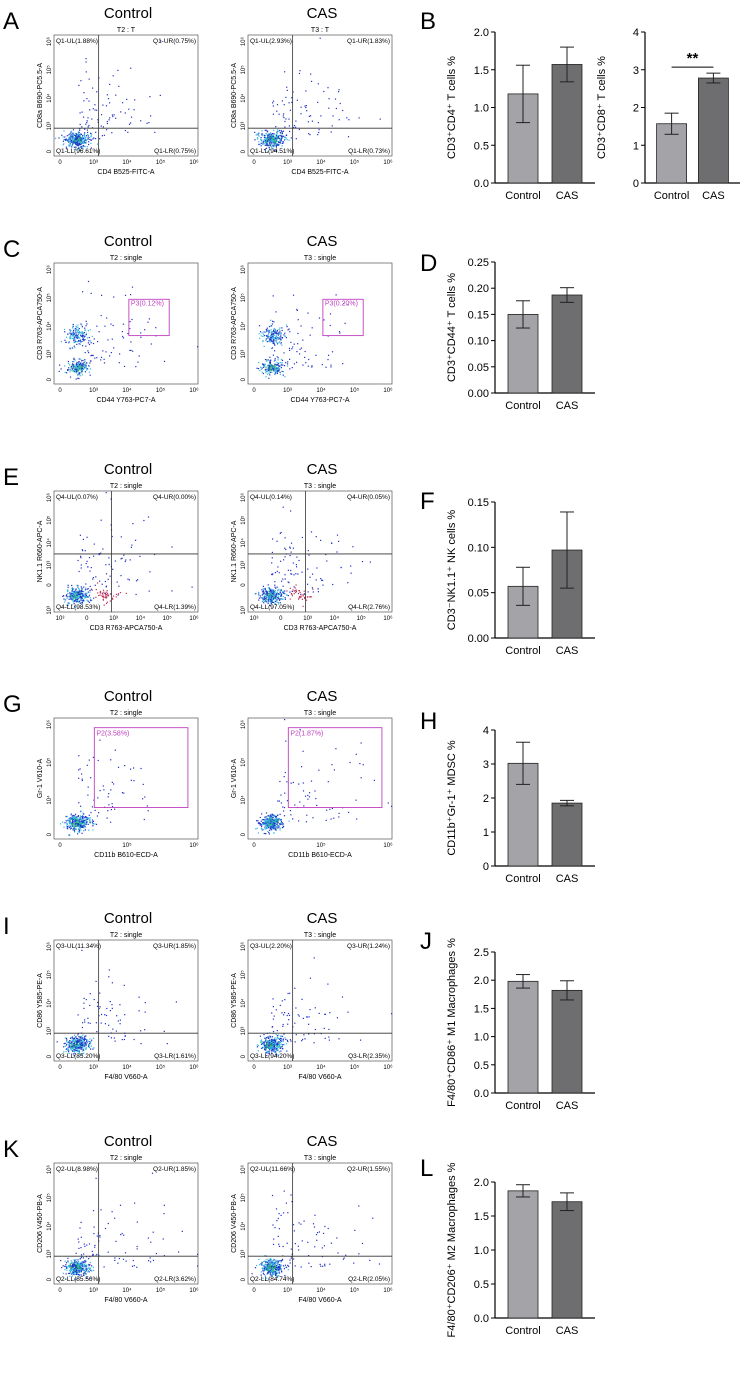 This screenshot has height=1373, width=753. I want to click on y-tick-label: 10³, so click(244, 565).